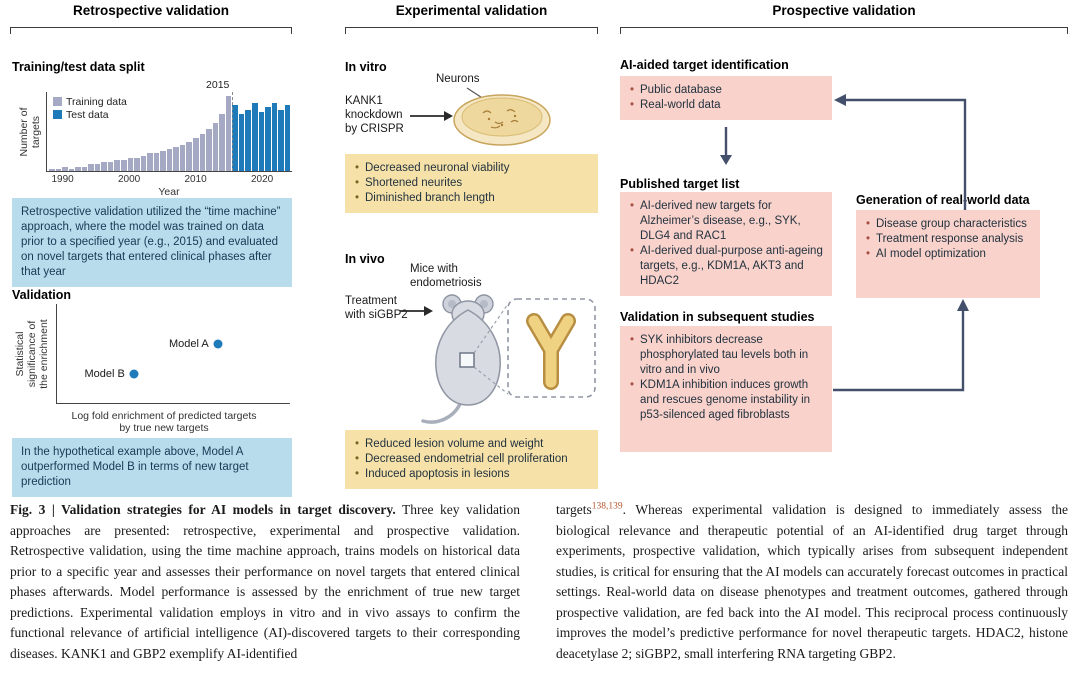 This screenshot has height=694, width=1080. Describe the element at coordinates (137, 164) in the screenshot. I see `bar-2001` at that location.